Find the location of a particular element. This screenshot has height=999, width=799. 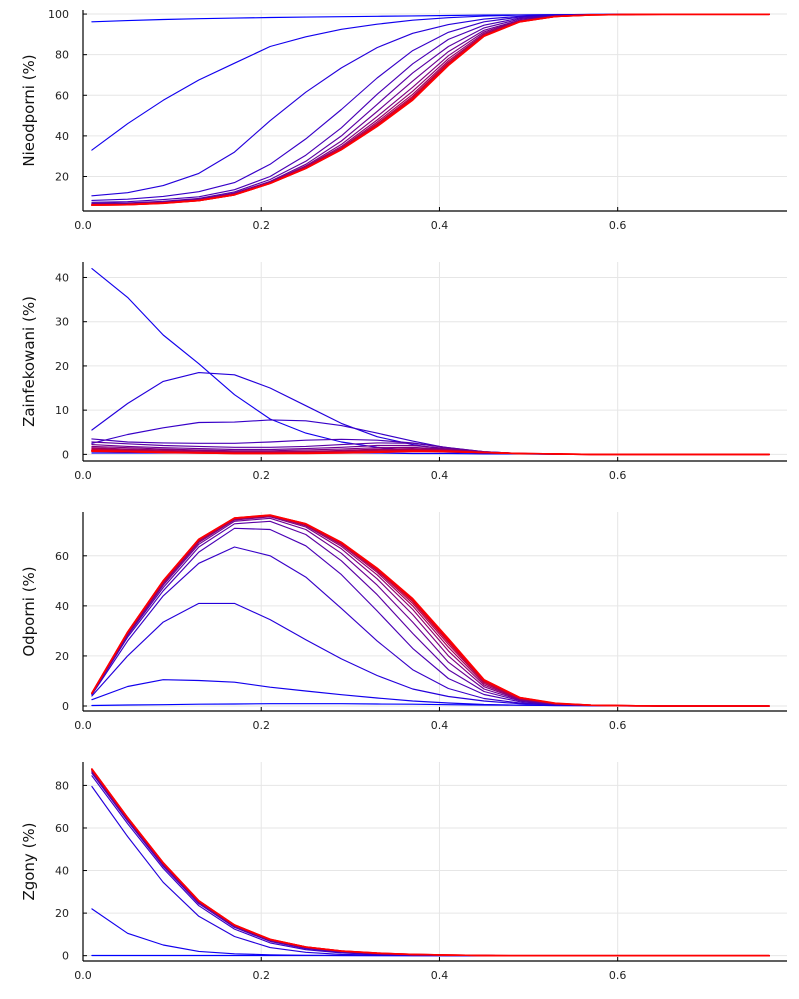

y-axis-label: Nieodporni (%) is located at coordinates (29, 110).